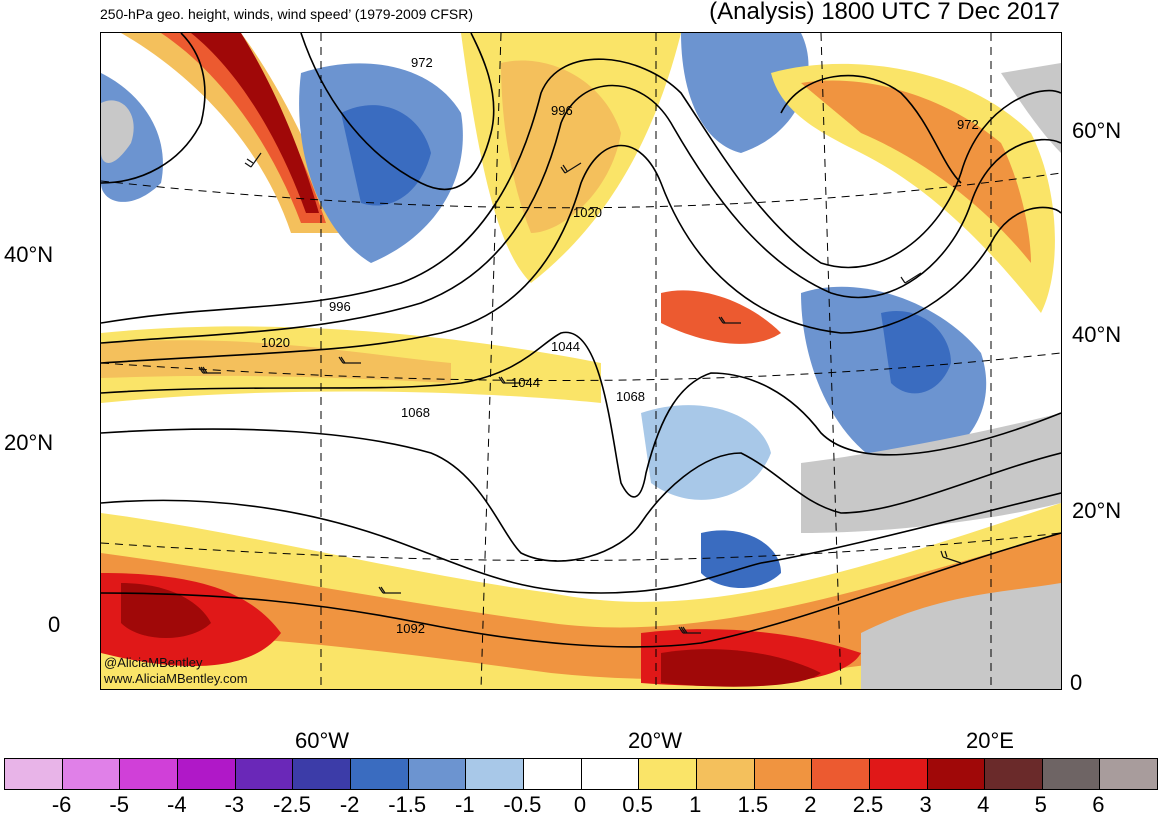  Describe the element at coordinates (1096, 511) in the screenshot. I see `lat-label-right-20n: 20°N` at that location.